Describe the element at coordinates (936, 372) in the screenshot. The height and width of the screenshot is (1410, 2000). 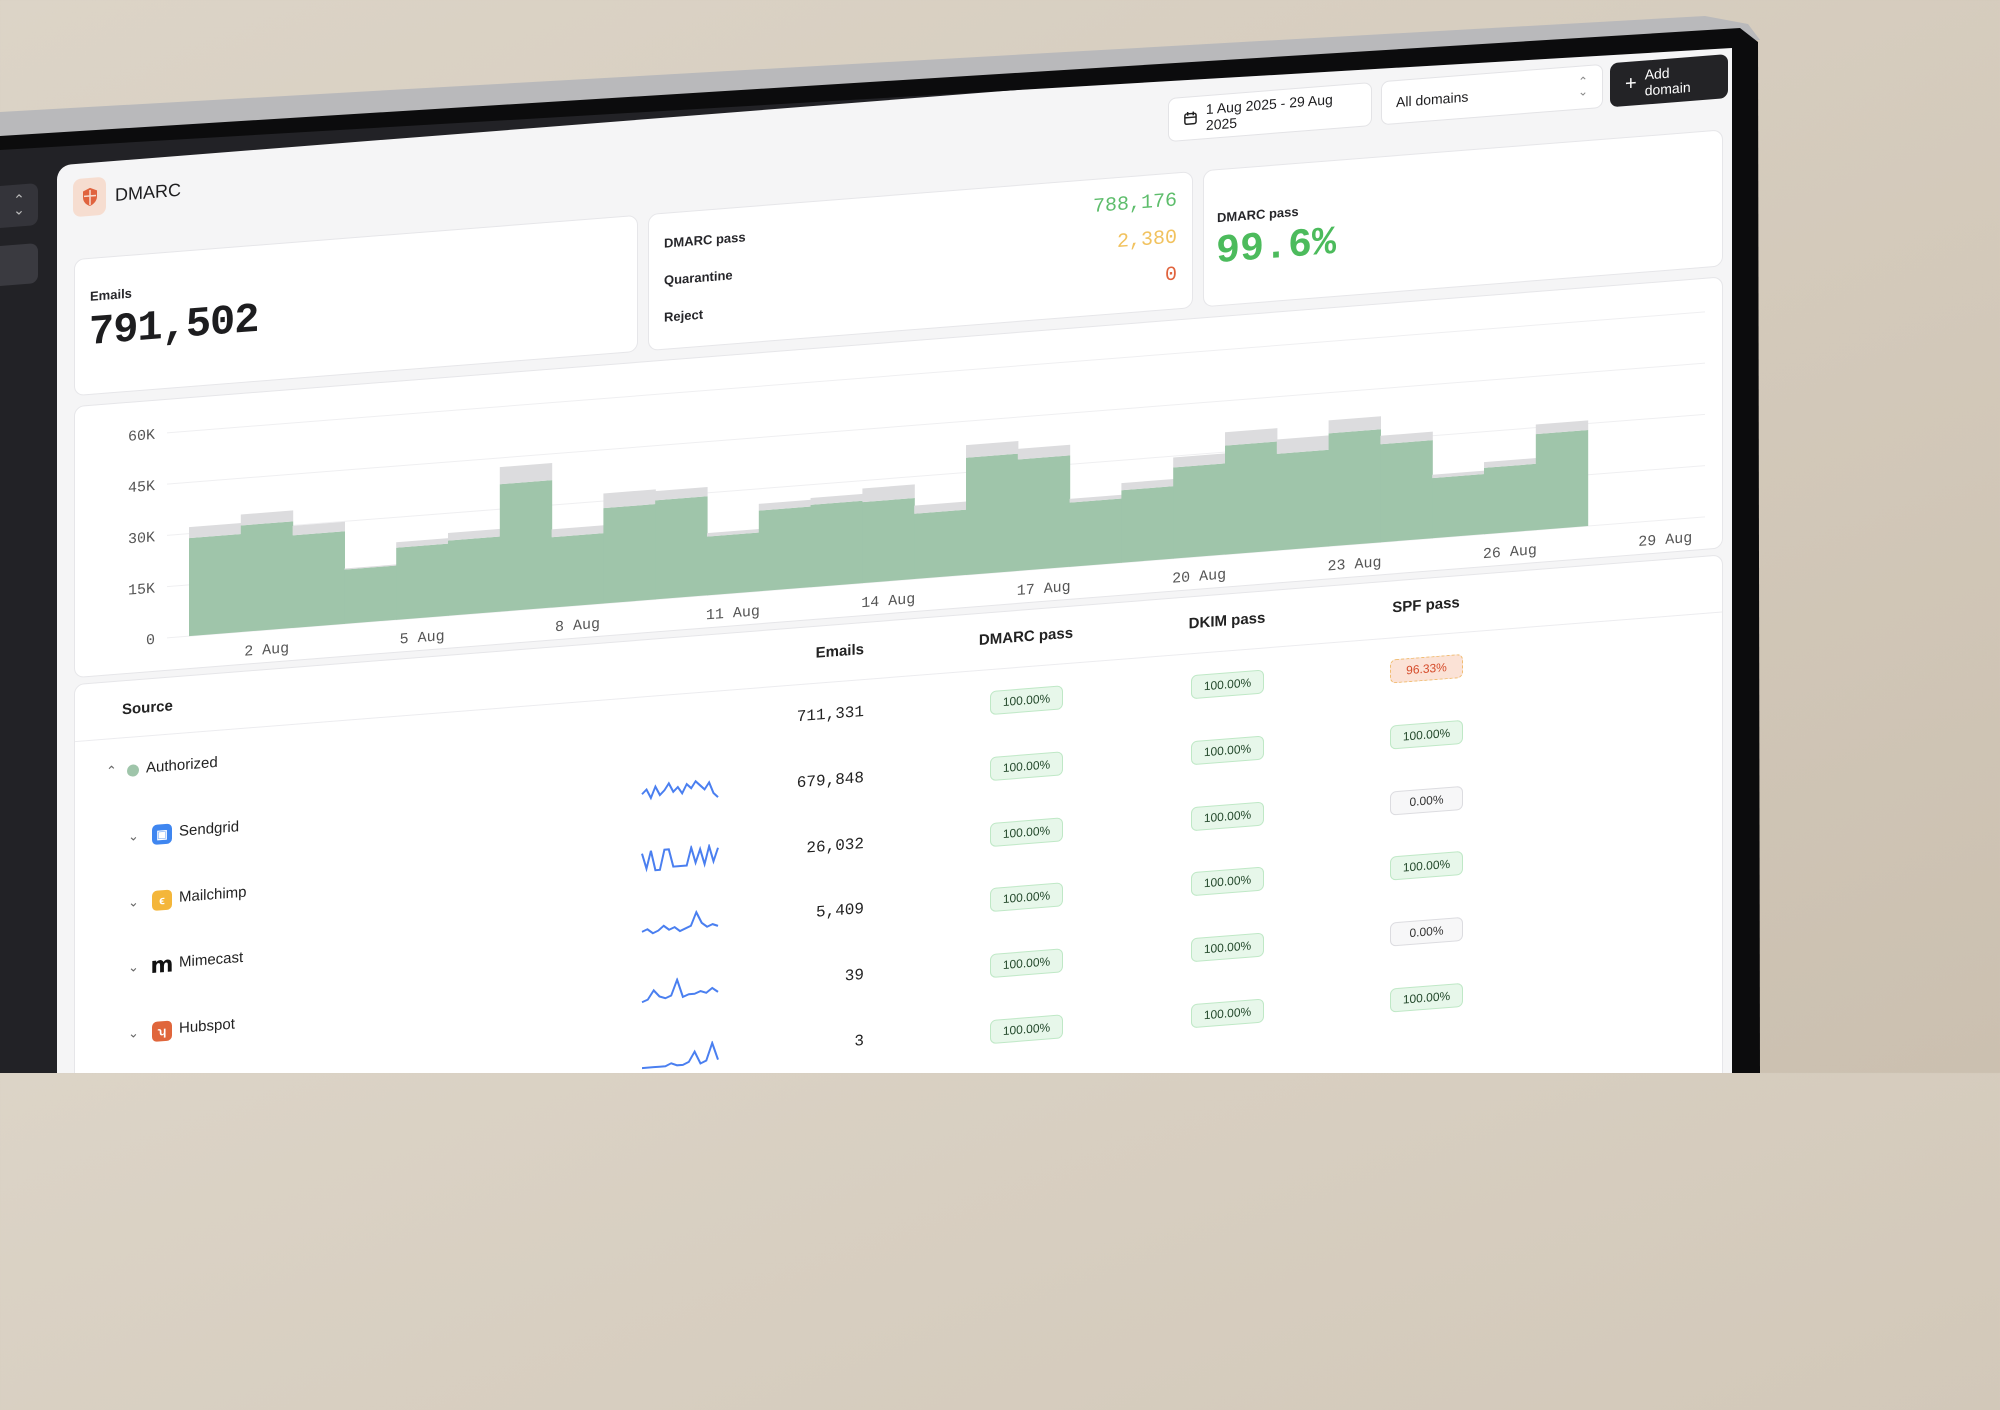
I see `gridline` at that location.